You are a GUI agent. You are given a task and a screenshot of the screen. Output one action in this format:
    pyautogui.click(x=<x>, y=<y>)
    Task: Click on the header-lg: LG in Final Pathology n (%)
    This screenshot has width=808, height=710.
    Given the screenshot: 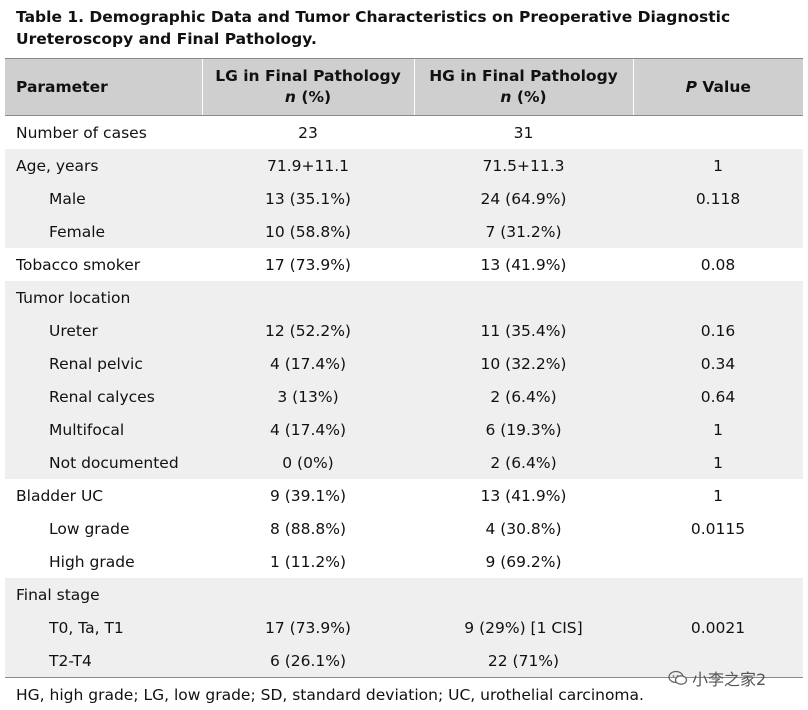 What is the action you would take?
    pyautogui.click(x=307, y=87)
    